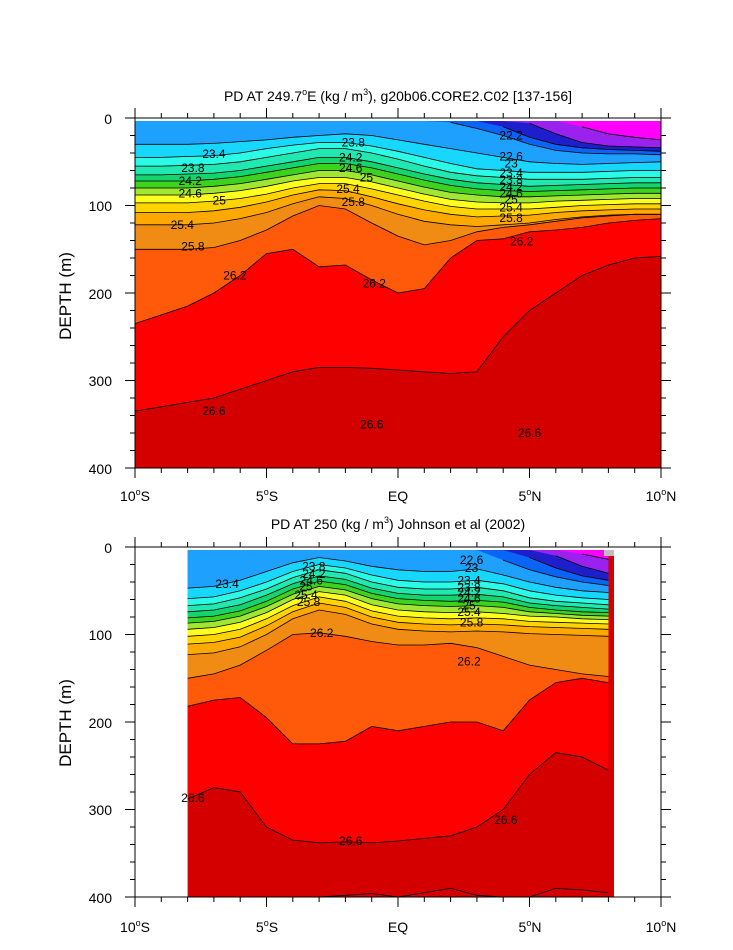 This screenshot has height=950, width=733. Describe the element at coordinates (398, 523) in the screenshot. I see `bottom-panel-title: PD AT 250 (kg / m3) Johnson et al (2002)` at that location.